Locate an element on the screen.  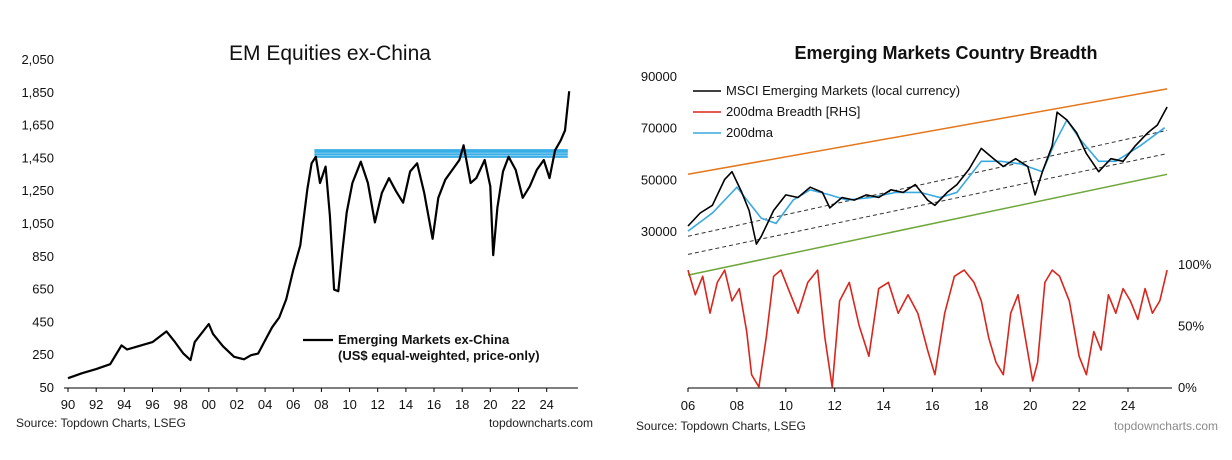
left-y-tick-label: 1,850 is located at coordinates (37, 92).